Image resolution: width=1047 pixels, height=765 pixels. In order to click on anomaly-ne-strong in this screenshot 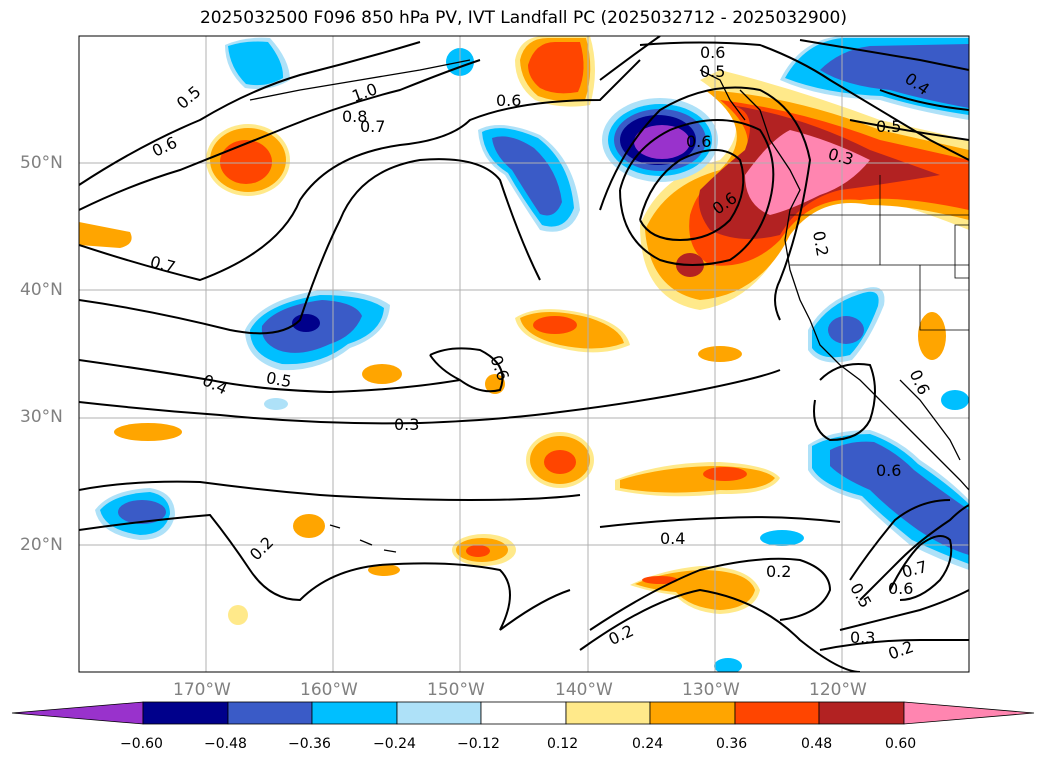, I will do `click(894, 76)`.